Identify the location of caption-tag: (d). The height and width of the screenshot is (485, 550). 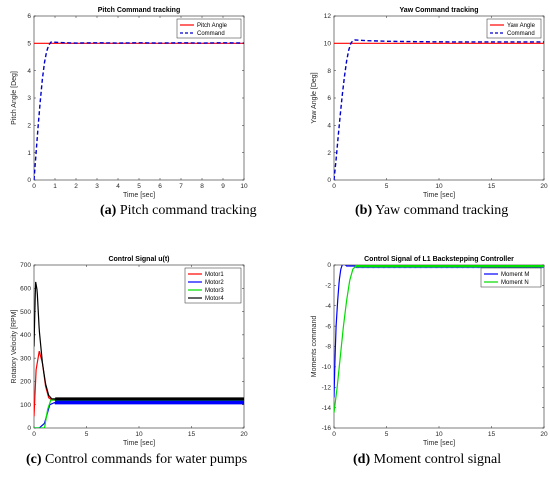
(362, 459).